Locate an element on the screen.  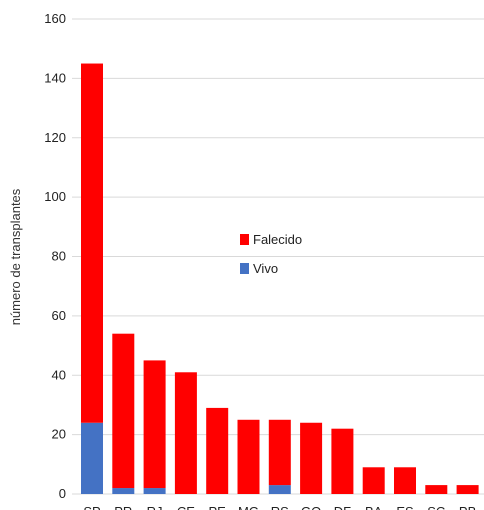
x-category-label: BA is located at coordinates (374, 507).